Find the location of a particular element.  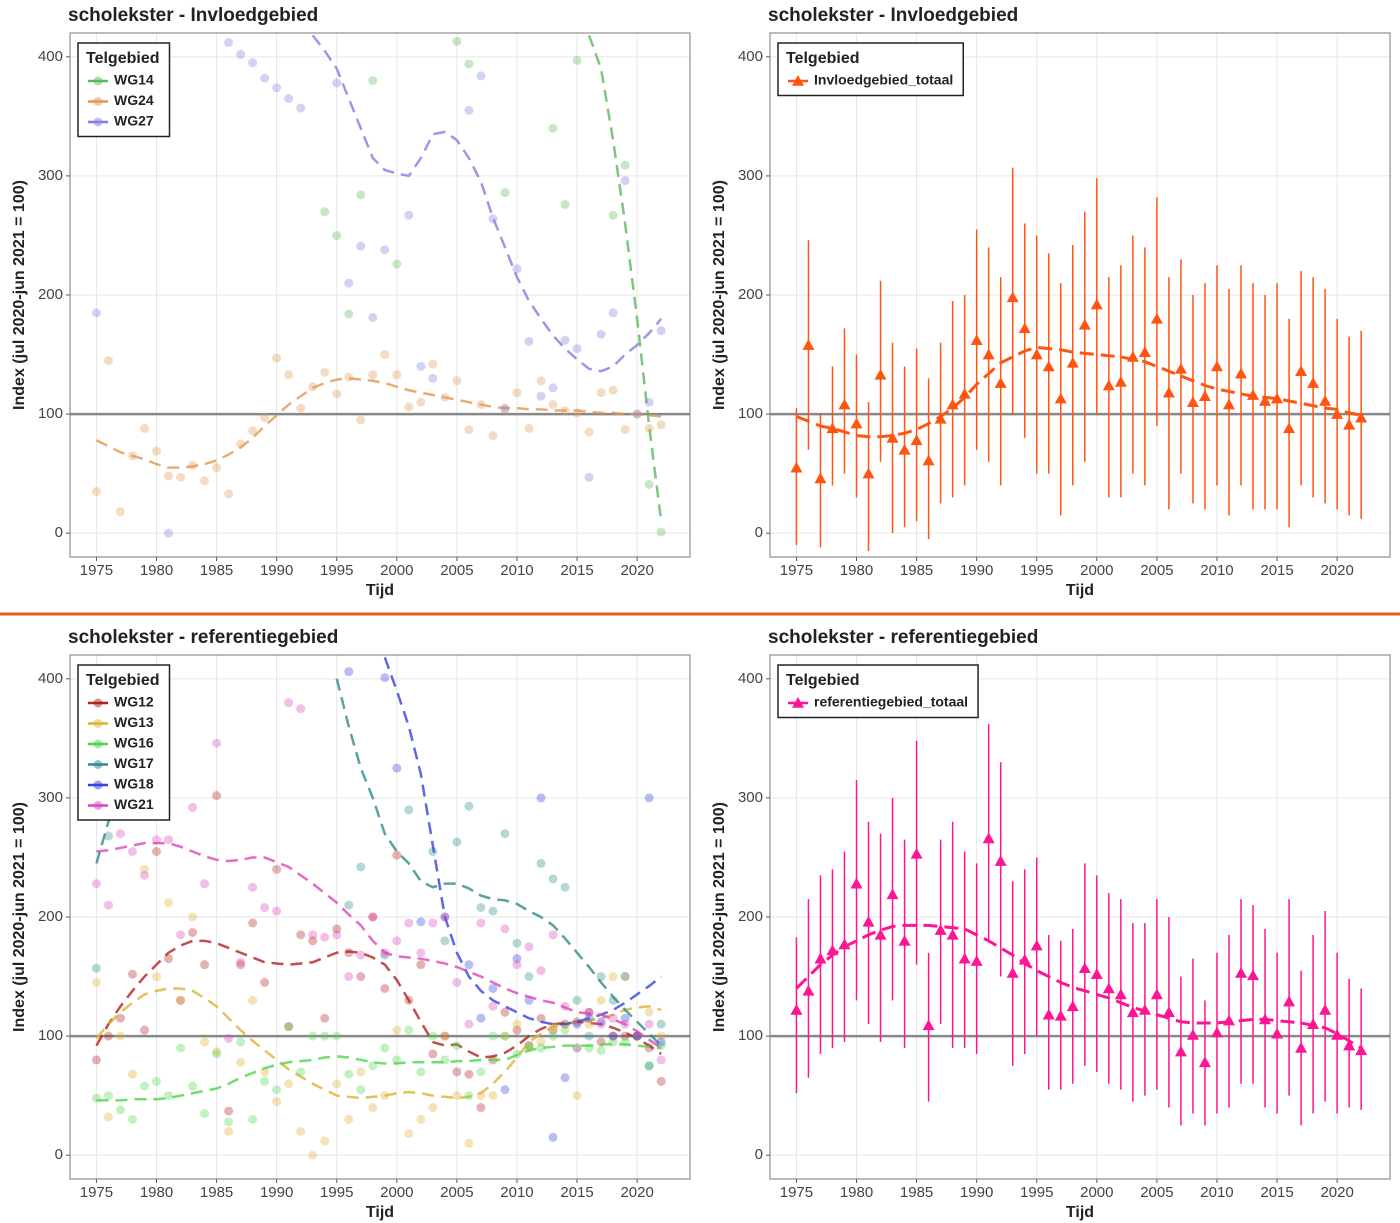

legend-label: WG17 is located at coordinates (134, 763).